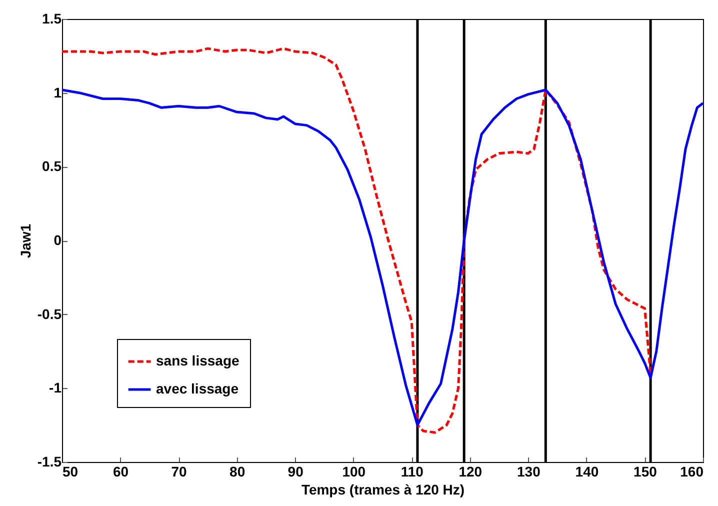 The width and height of the screenshot is (718, 506). I want to click on y-tick-label: -0.5, so click(49, 314).